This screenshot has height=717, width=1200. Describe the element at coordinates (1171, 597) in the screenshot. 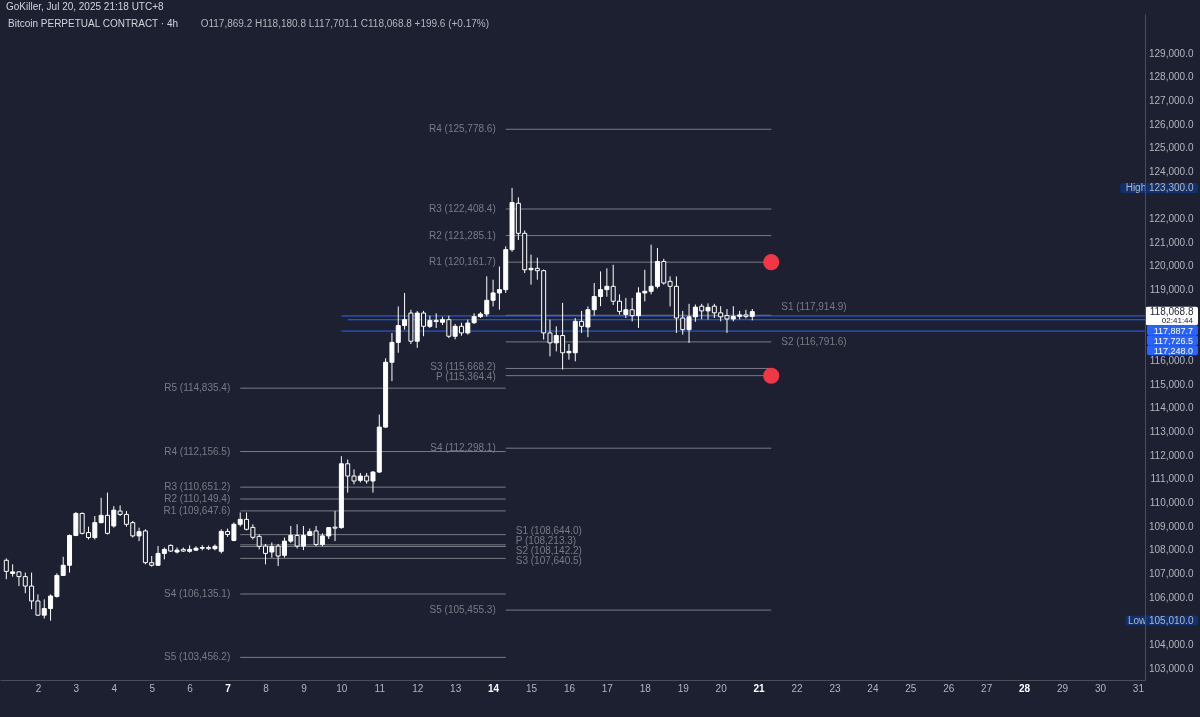

I see `y-tick-label: 106,000.0` at that location.